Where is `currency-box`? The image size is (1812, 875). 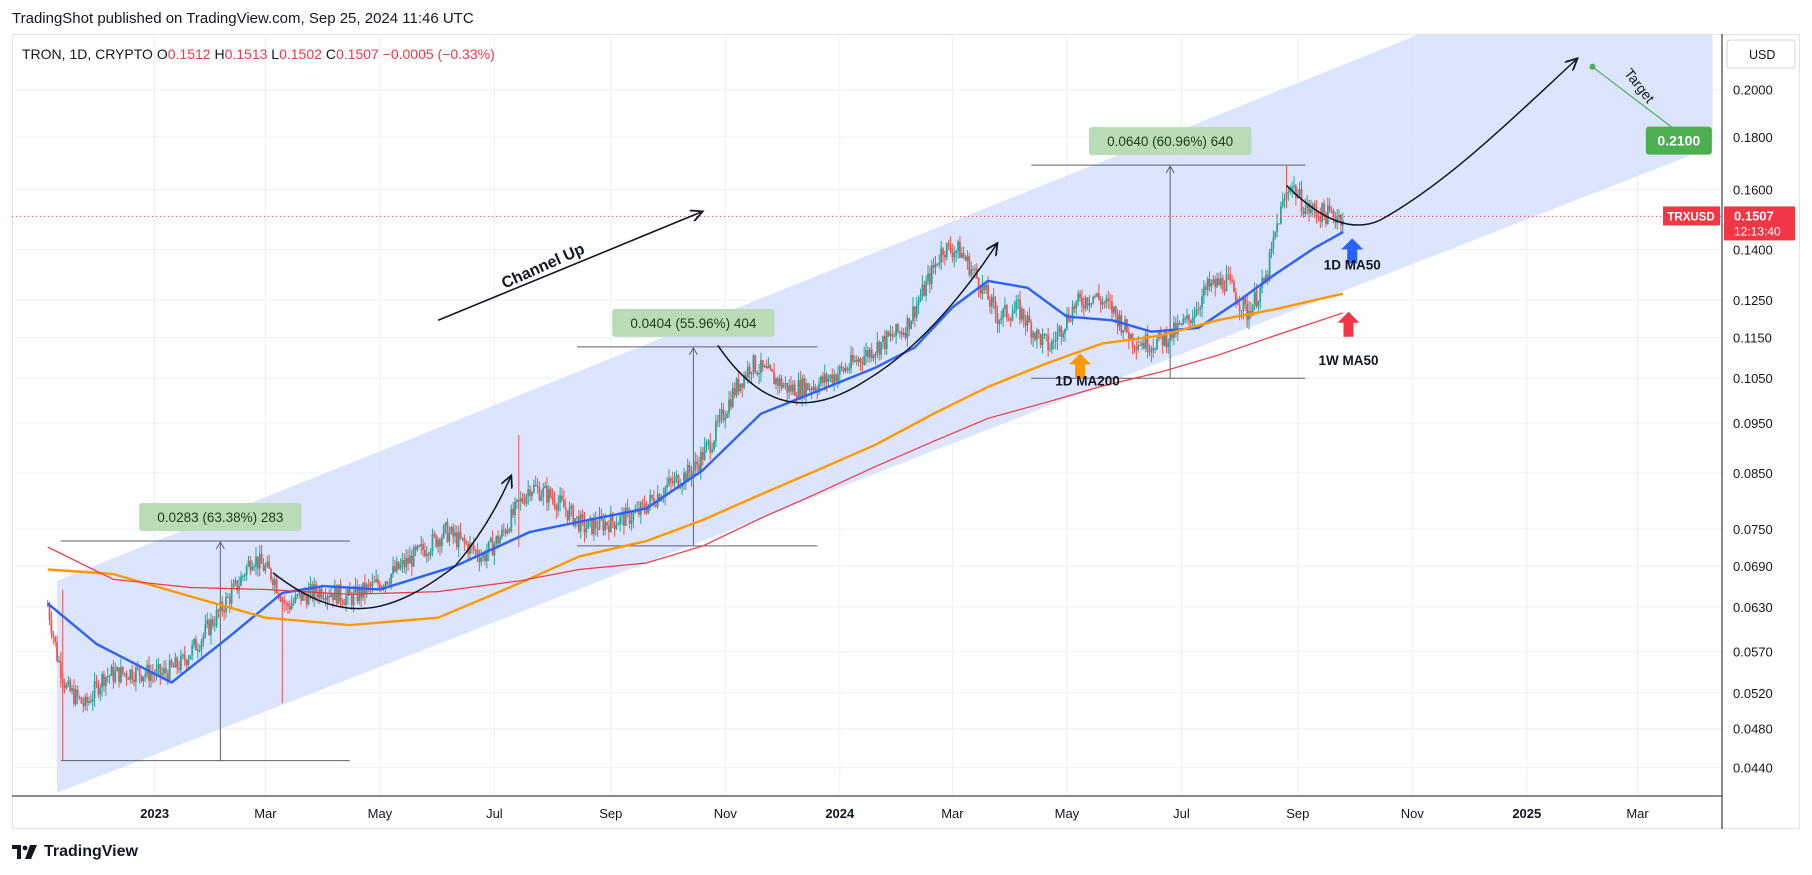 currency-box is located at coordinates (1761, 54).